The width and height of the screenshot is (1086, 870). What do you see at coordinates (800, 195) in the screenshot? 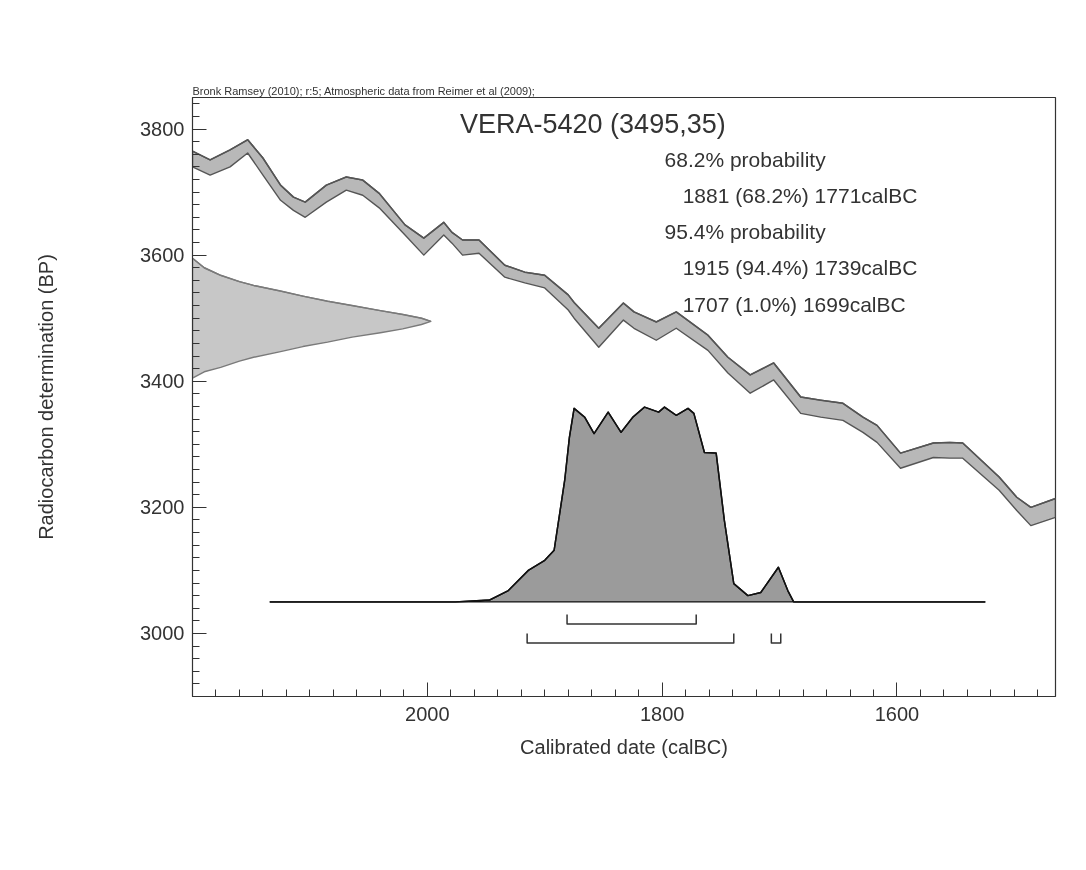
I see `annotation: 1881 (68.2%) 1771calBC` at bounding box center [800, 195].